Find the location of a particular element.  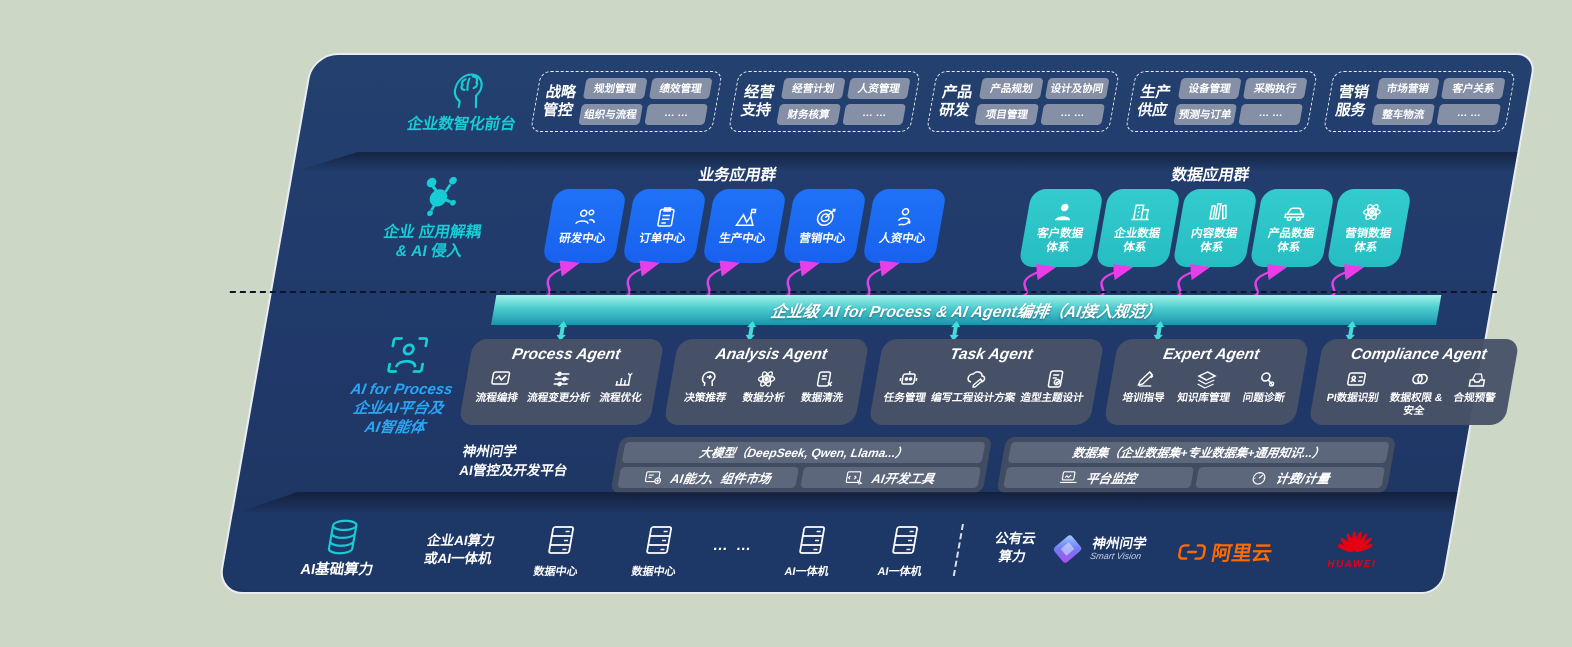

front-group-title: 营销 服务 is located at coordinates (1352, 101).